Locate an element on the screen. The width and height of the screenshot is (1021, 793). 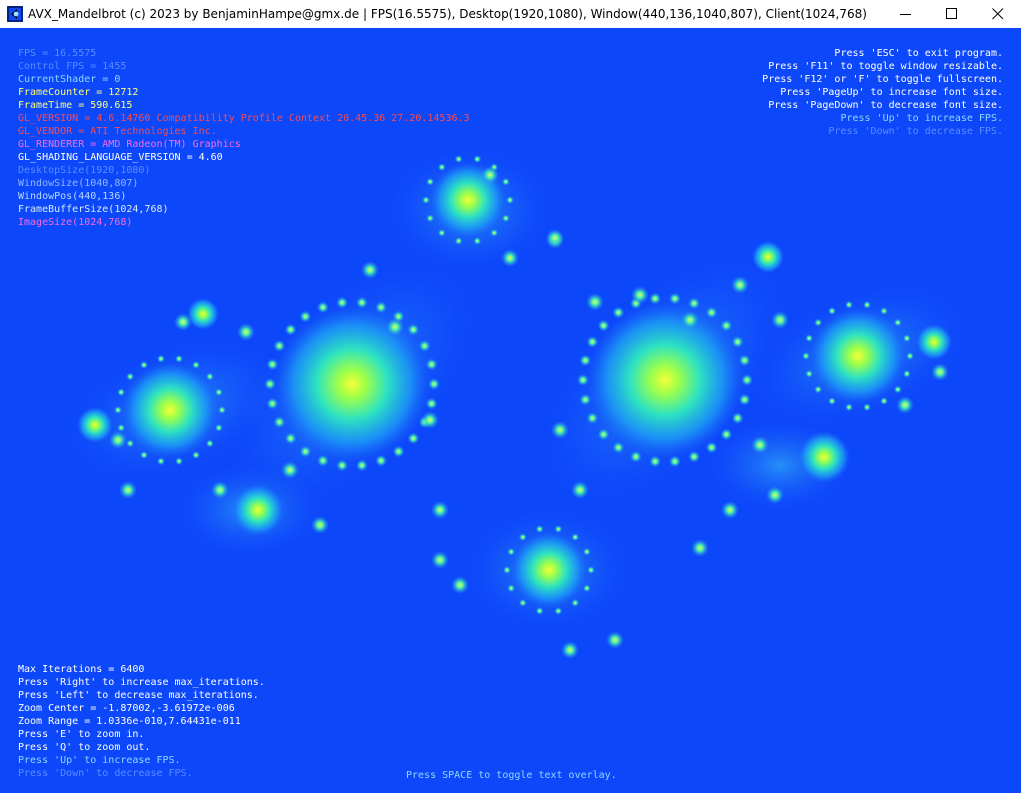
zoom-info-line: Zoom Range = 1.0336e-010,7.64431e-011 is located at coordinates (129, 721).